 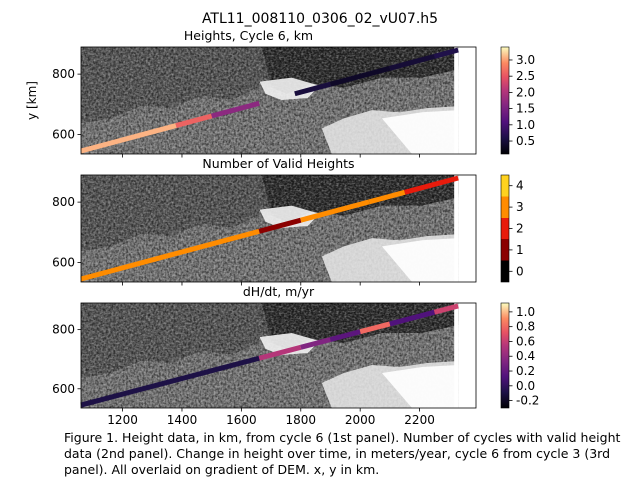 What do you see at coordinates (525, 141) in the screenshot?
I see `colorbar-tick-label: 0.5` at bounding box center [525, 141].